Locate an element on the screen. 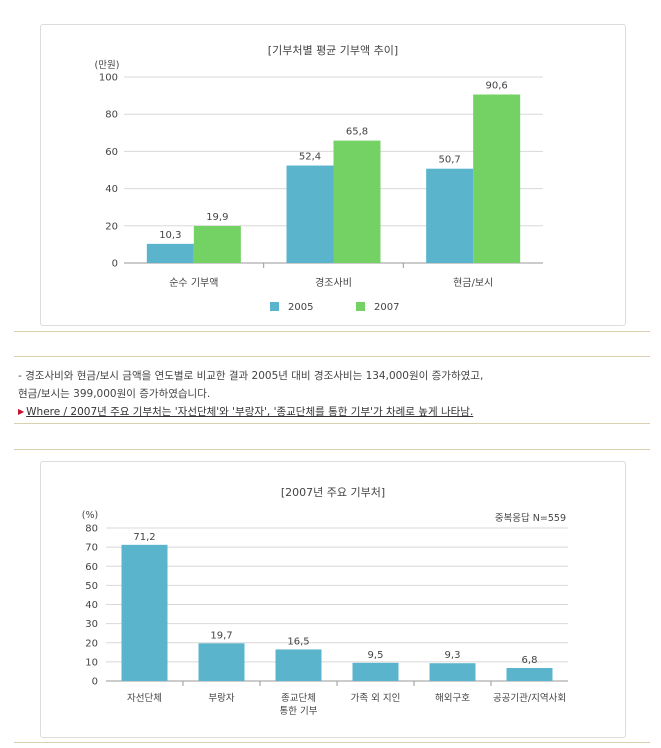  legend-label: 2005 is located at coordinates (301, 307).